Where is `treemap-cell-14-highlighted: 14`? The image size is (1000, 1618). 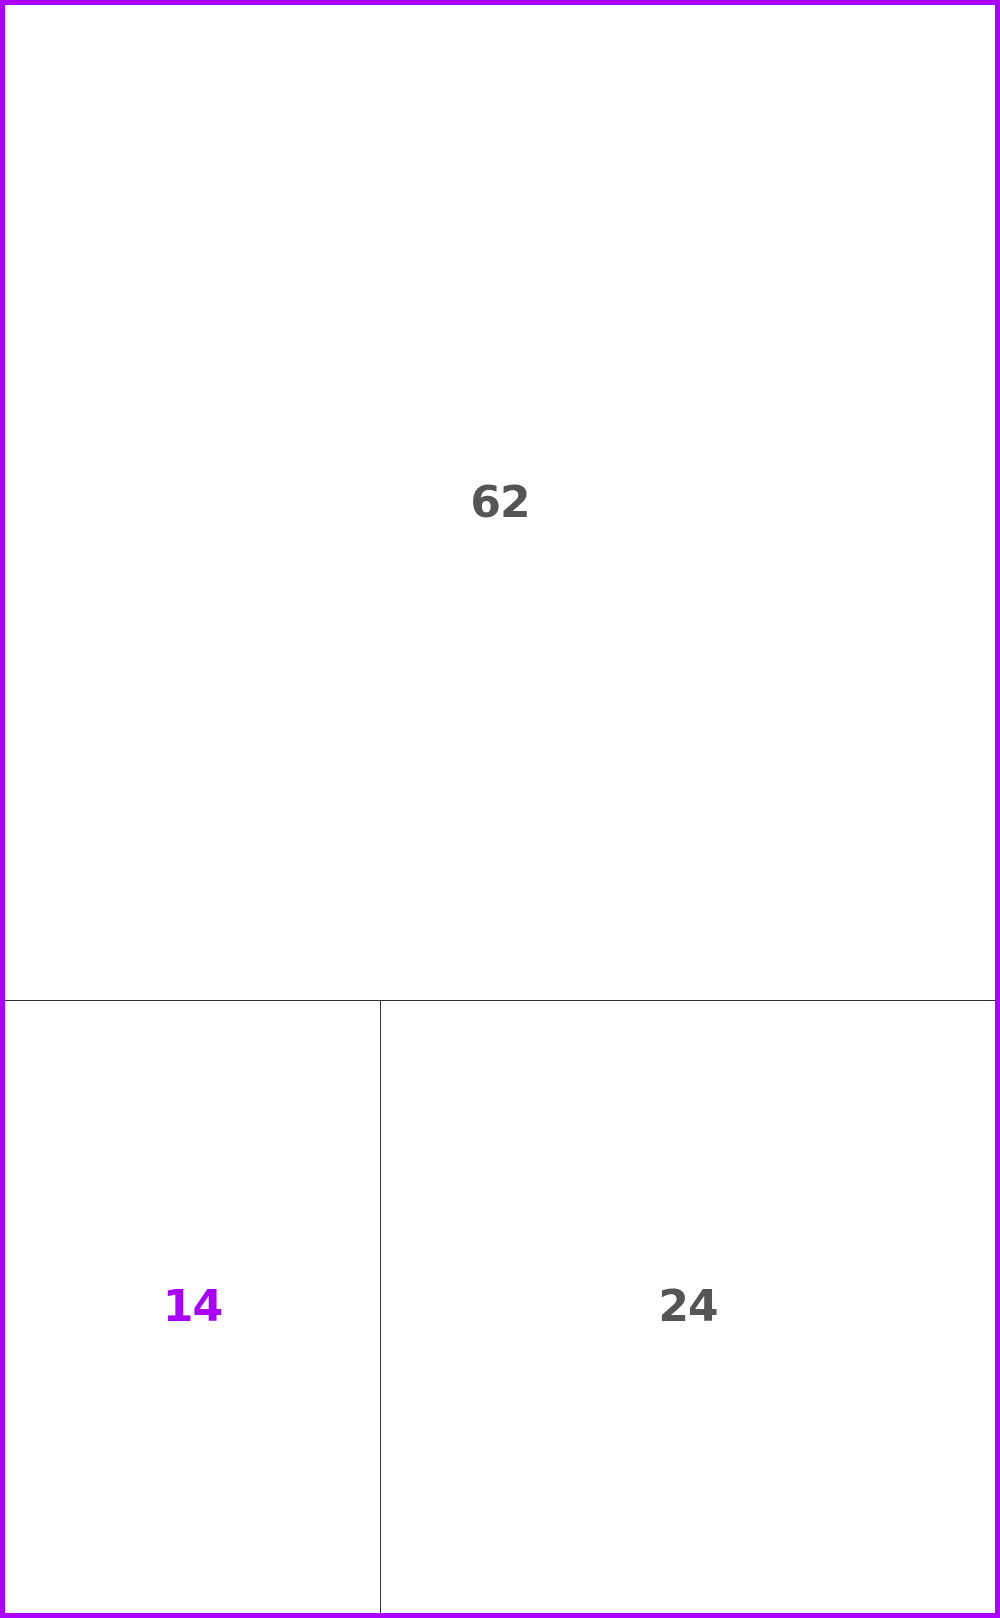
treemap-cell-14-highlighted: 14 is located at coordinates (193, 1307).